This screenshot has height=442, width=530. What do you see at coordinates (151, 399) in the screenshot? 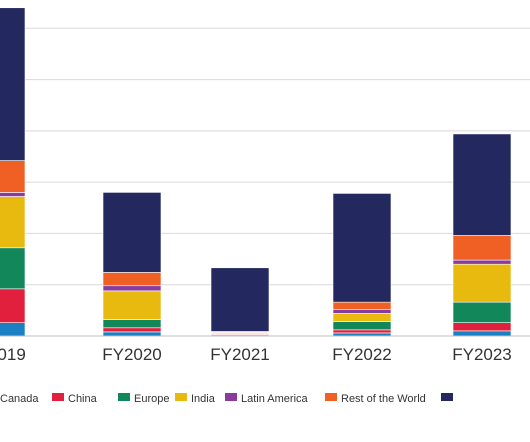
I see `legend-label: Europe` at bounding box center [151, 399].